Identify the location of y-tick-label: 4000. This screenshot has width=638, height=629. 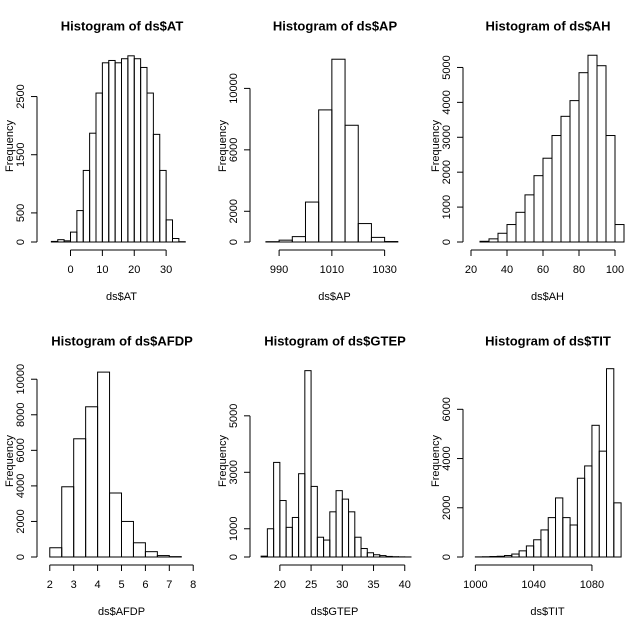
(21, 486).